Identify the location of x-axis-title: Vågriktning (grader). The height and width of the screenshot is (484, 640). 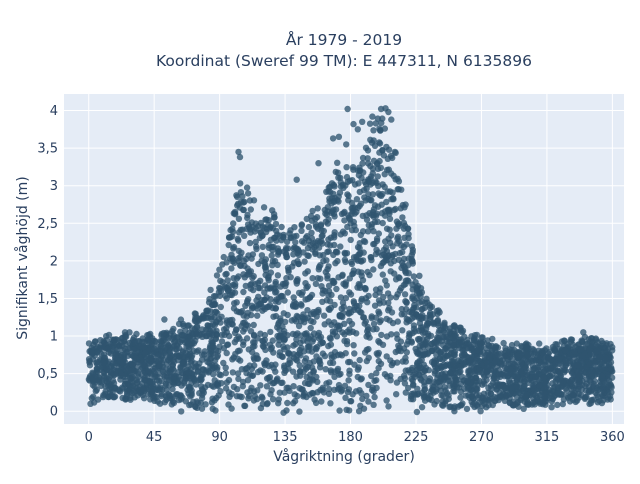
(344, 456).